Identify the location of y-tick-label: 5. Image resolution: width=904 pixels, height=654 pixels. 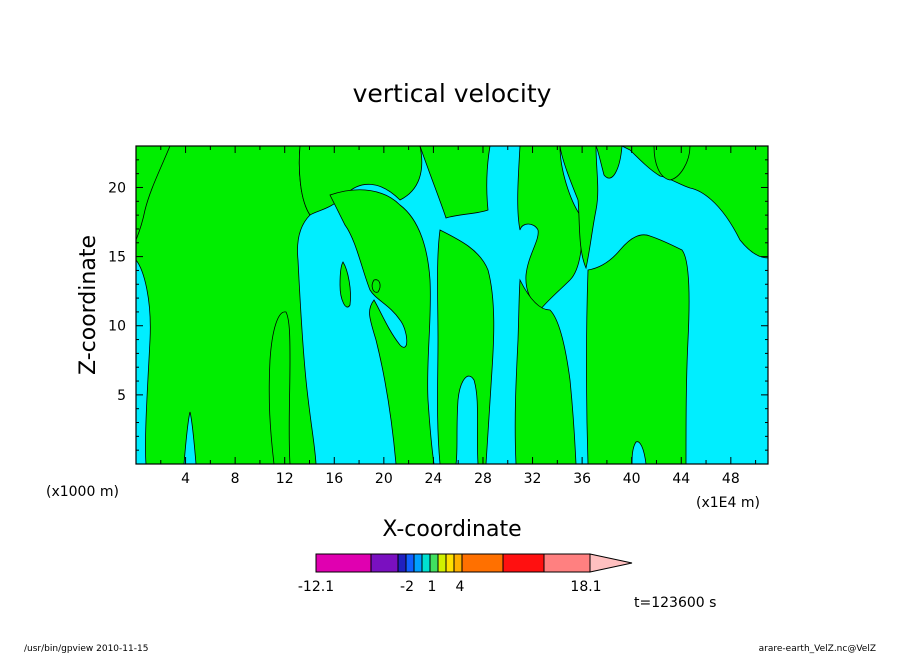
(121, 396).